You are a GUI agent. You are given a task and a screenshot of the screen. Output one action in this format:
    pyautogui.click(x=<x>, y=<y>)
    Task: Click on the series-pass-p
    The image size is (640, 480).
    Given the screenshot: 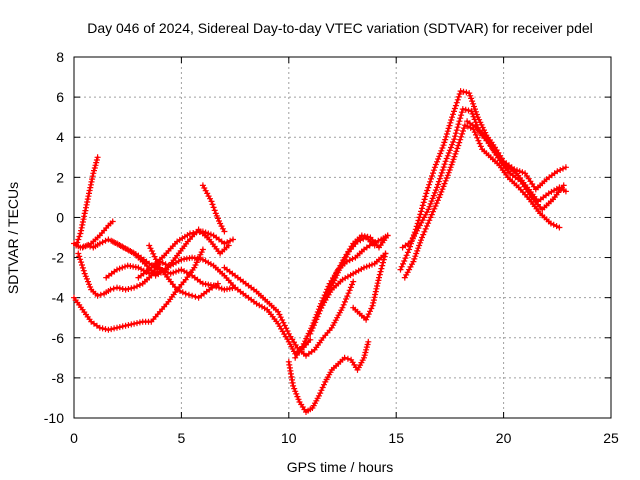 What is the action you would take?
    pyautogui.click(x=353, y=261)
    